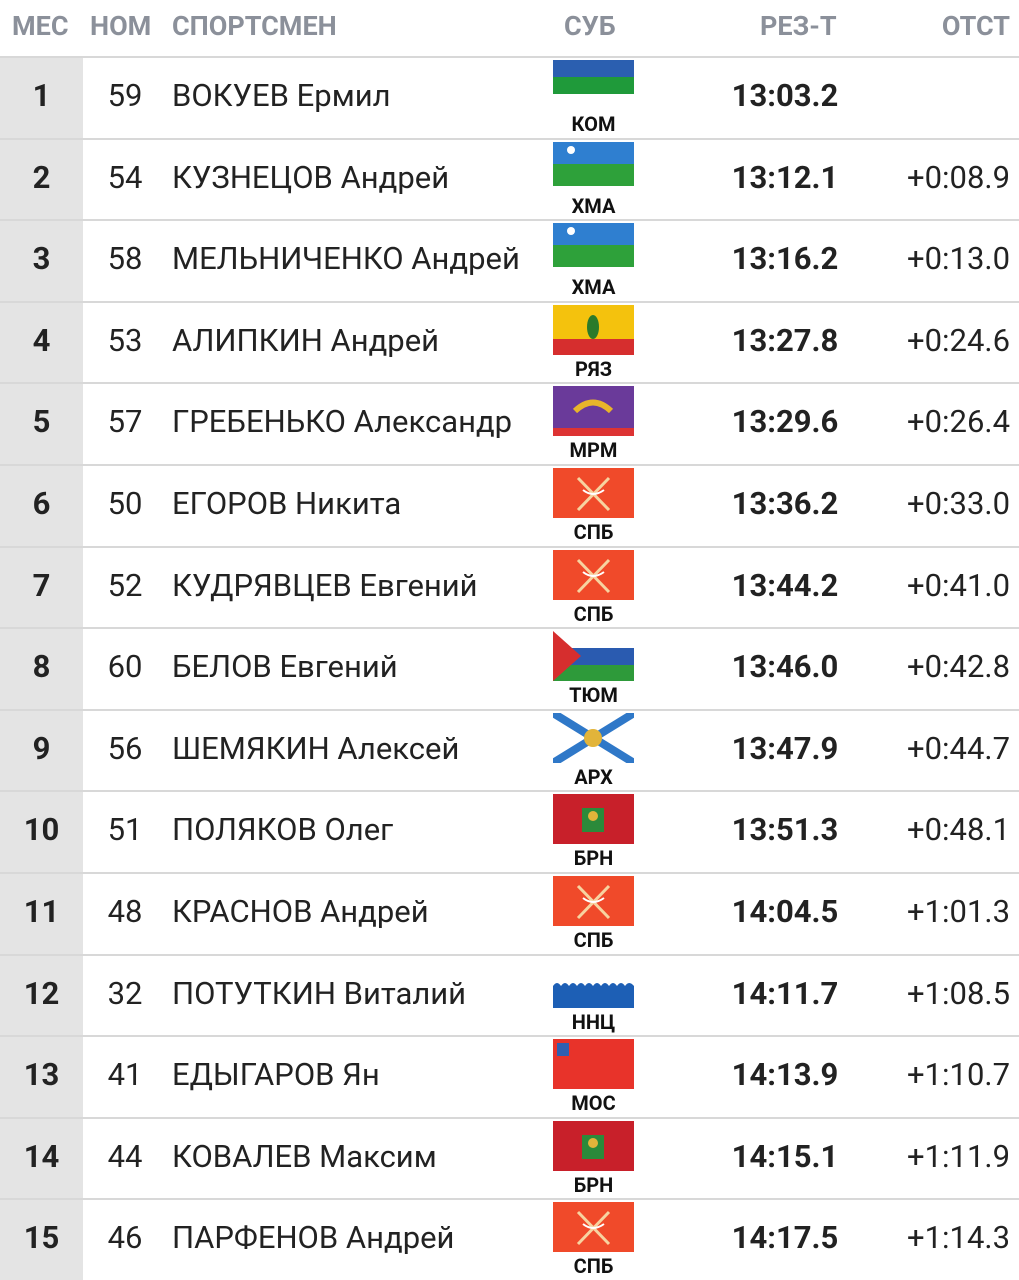 The width and height of the screenshot is (1019, 1280). Describe the element at coordinates (958, 748) in the screenshot. I see `time-gap: +0:44.7` at that location.